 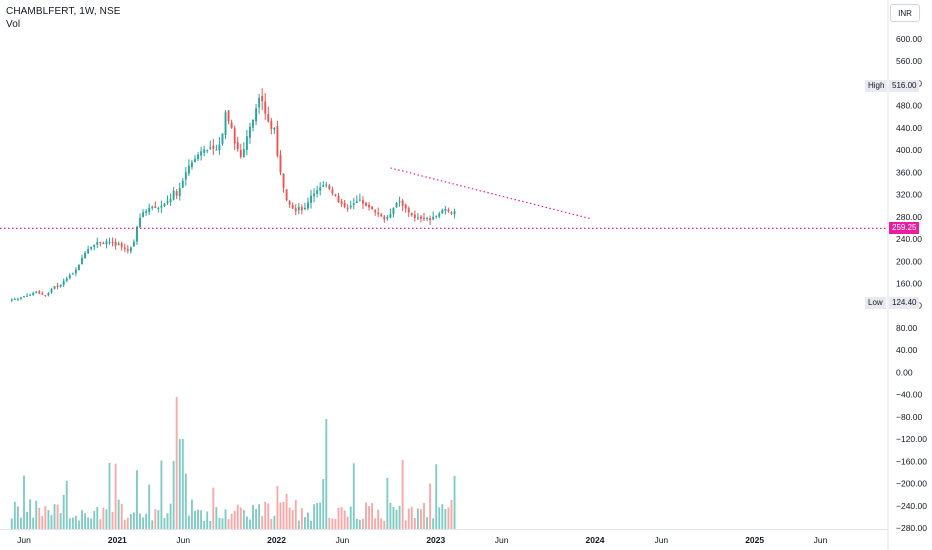 What do you see at coordinates (909, 395) in the screenshot?
I see `price-tick-label: −40.00` at bounding box center [909, 395].